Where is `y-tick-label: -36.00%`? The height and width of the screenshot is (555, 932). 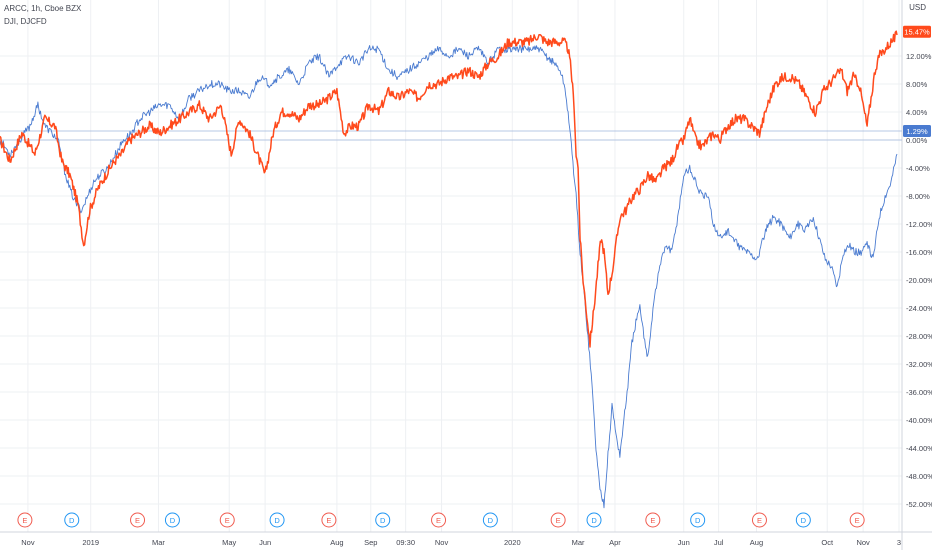 y-tick-label: -36.00% is located at coordinates (919, 392).